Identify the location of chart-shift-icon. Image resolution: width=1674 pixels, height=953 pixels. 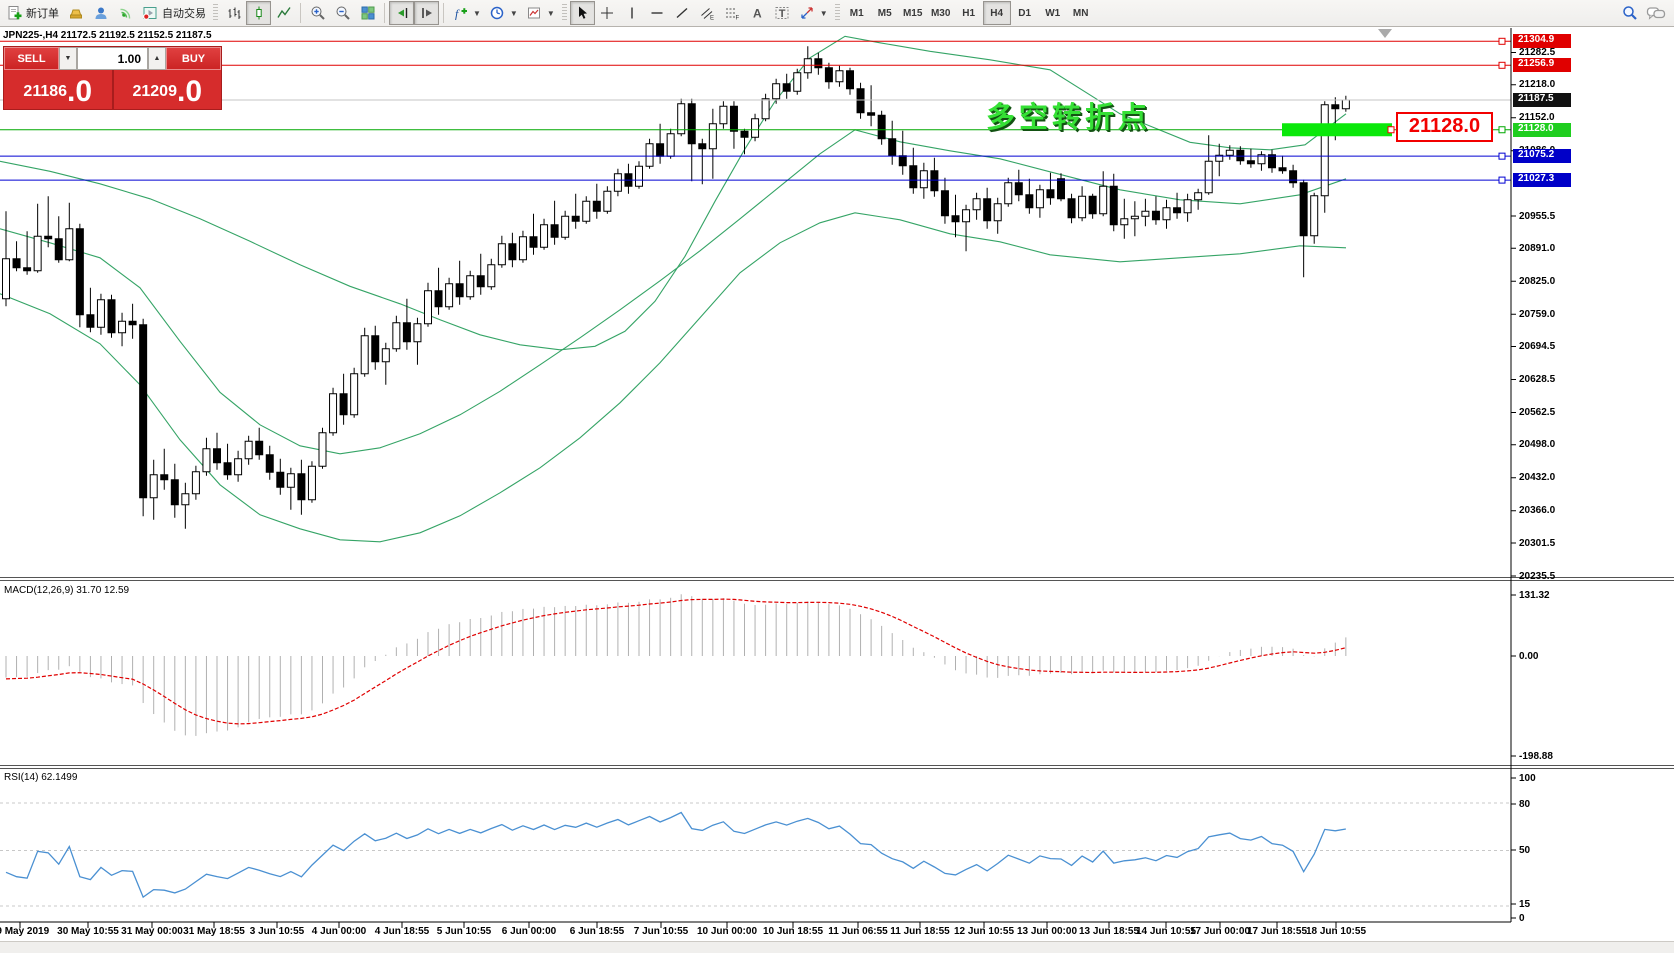
(426, 13).